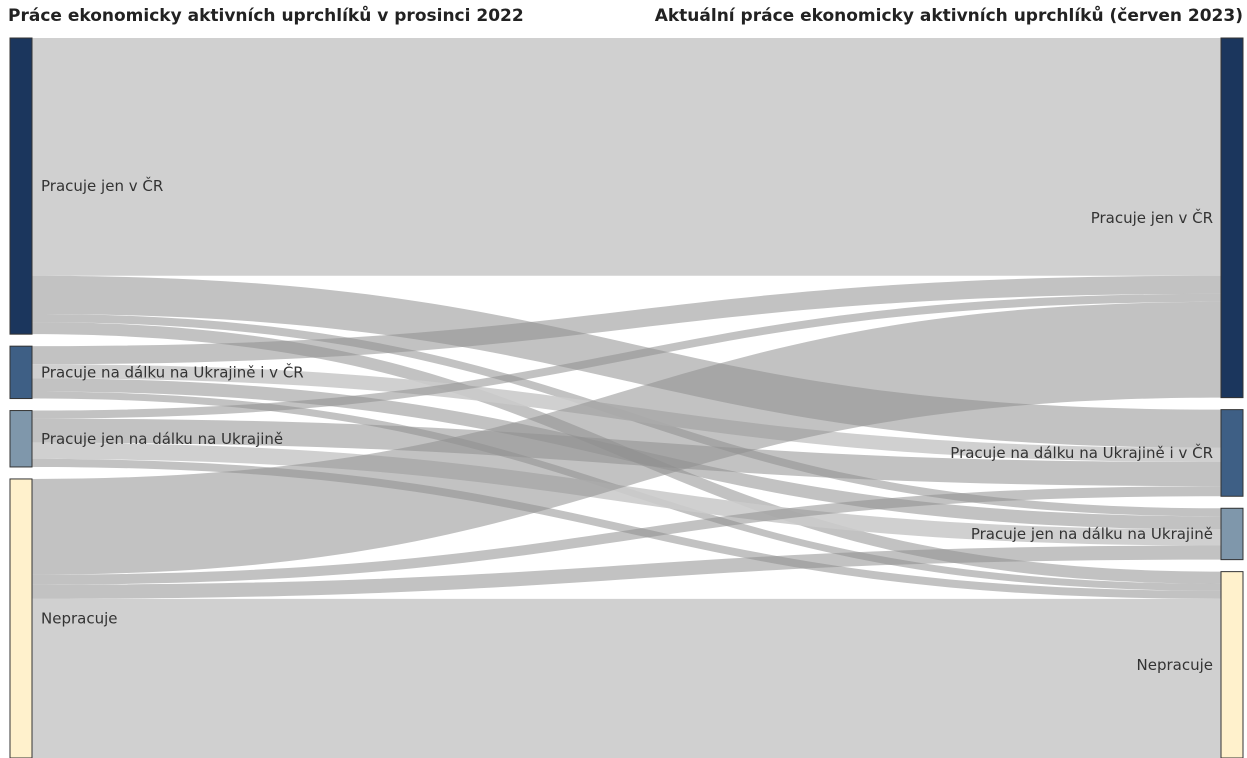 This screenshot has width=1247, height=758. What do you see at coordinates (626, 535) in the screenshot?
I see `link-nepracuje-to-pracuje-na-dalku-na-ukrajine-i-v-cr` at bounding box center [626, 535].